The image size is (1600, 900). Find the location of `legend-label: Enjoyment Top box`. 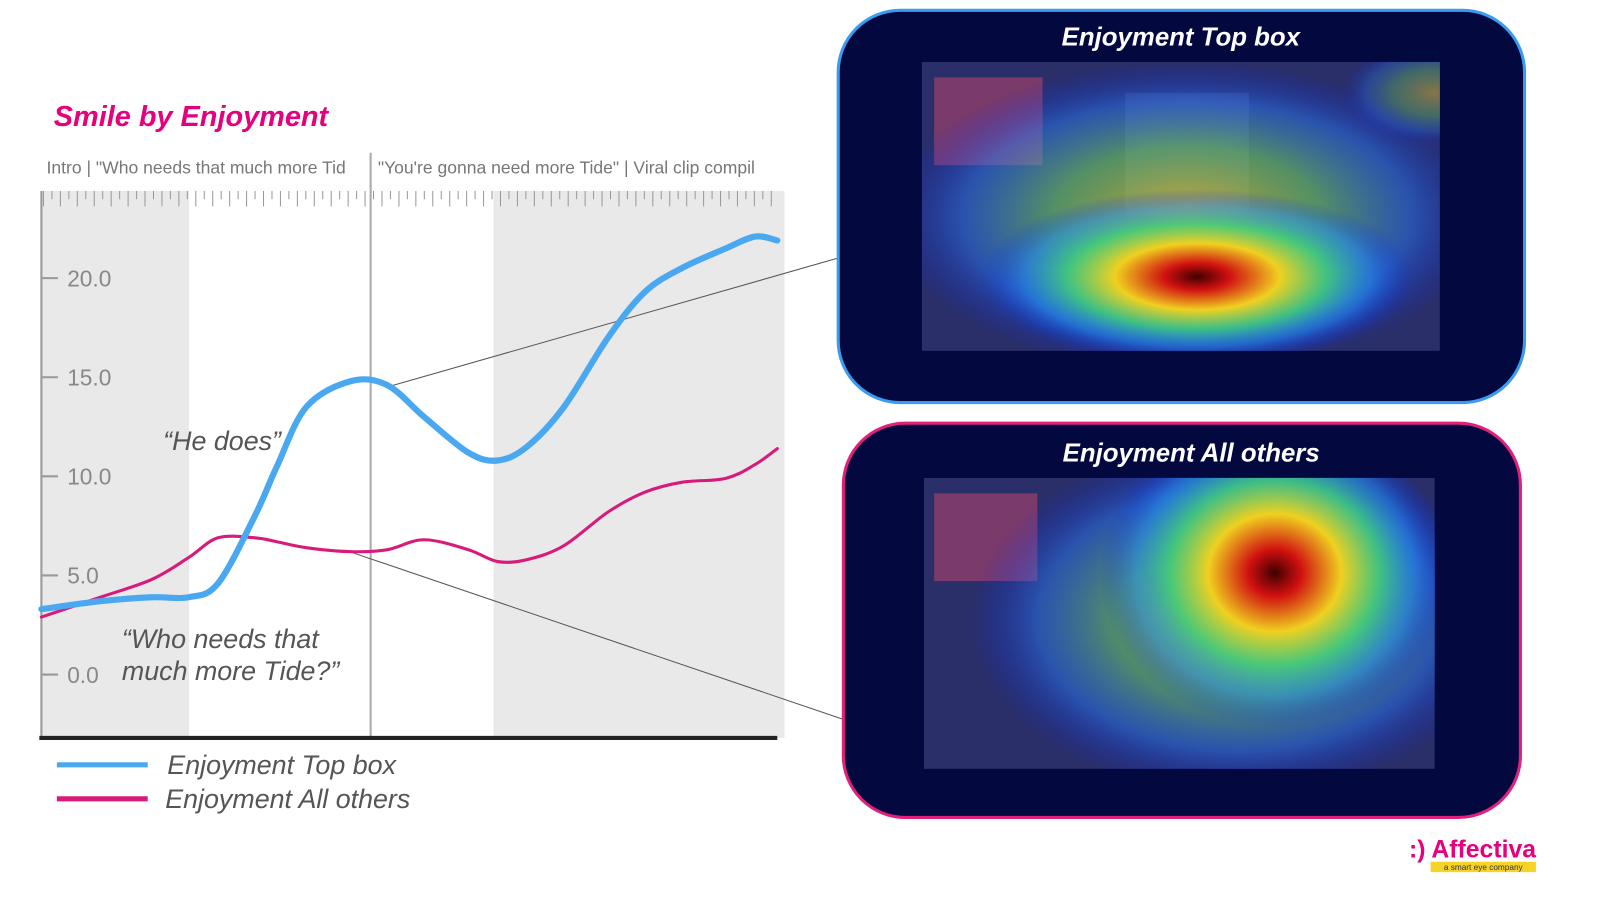

legend-label: Enjoyment Top box is located at coordinates (282, 765).